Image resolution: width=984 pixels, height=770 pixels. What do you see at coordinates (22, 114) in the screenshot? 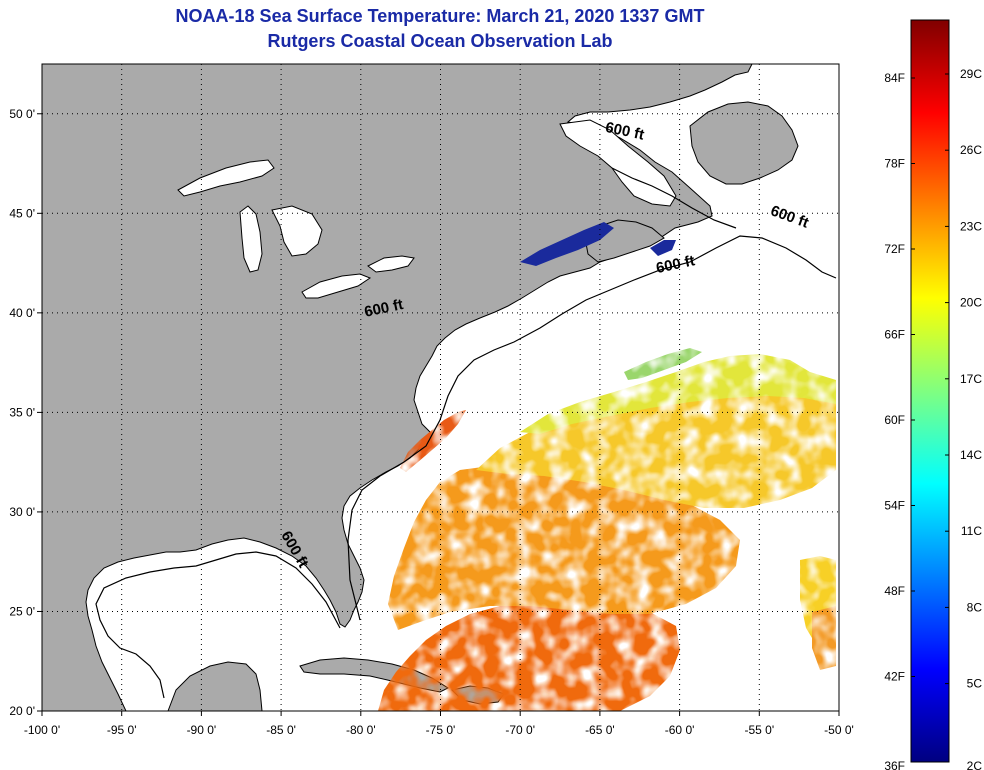
I see `lat-tick-label: 50 0'` at bounding box center [22, 114].